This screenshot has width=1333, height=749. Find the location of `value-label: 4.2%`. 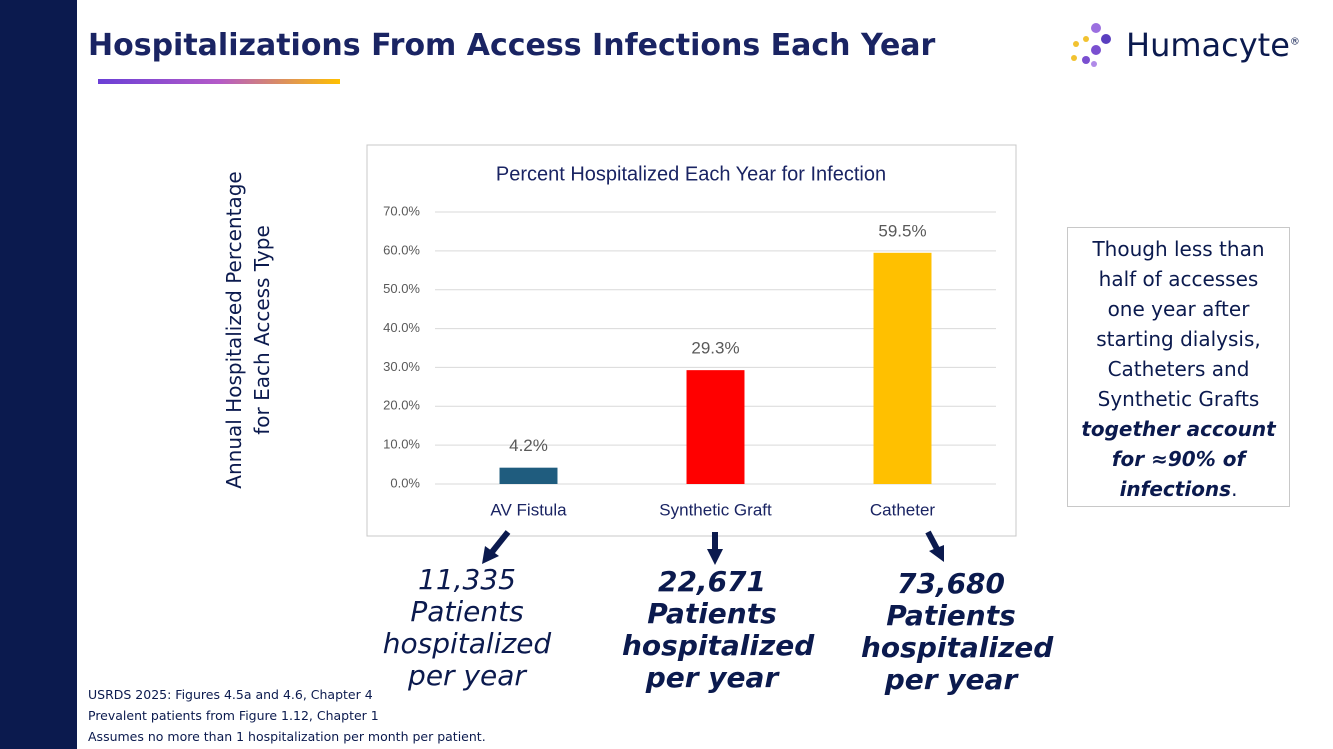

value-label: 4.2% is located at coordinates (528, 445).